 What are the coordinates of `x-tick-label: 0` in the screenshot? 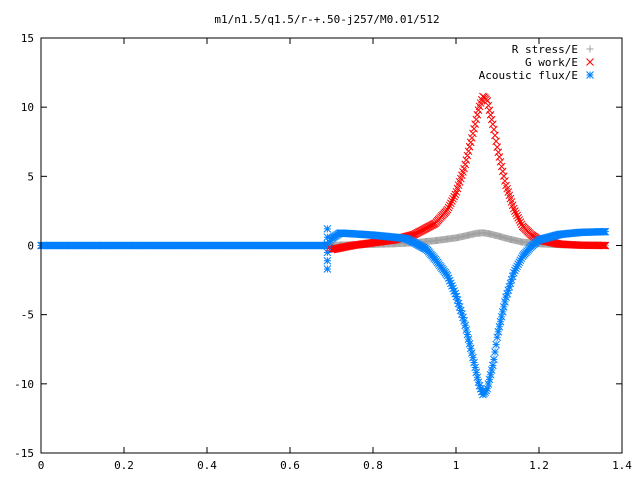 It's located at (41, 465).